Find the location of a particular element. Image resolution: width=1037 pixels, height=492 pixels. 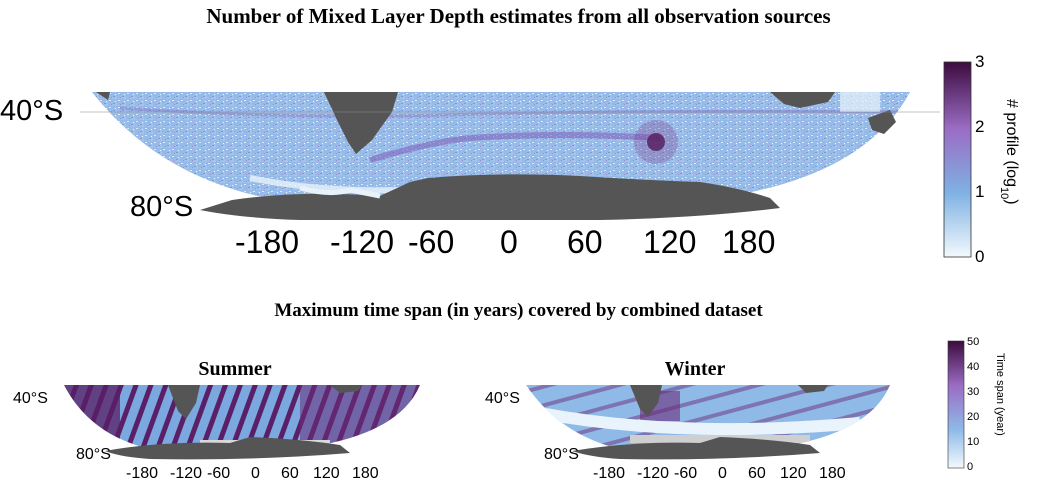

colorbar-tick: 3 is located at coordinates (979, 63).